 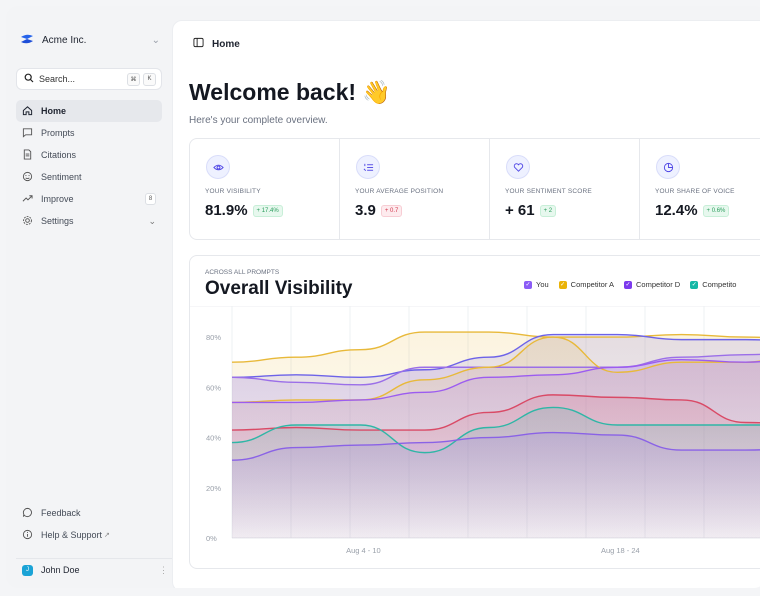 I want to click on stat-label: YOUR SHARE OF VOICE, so click(x=695, y=191).